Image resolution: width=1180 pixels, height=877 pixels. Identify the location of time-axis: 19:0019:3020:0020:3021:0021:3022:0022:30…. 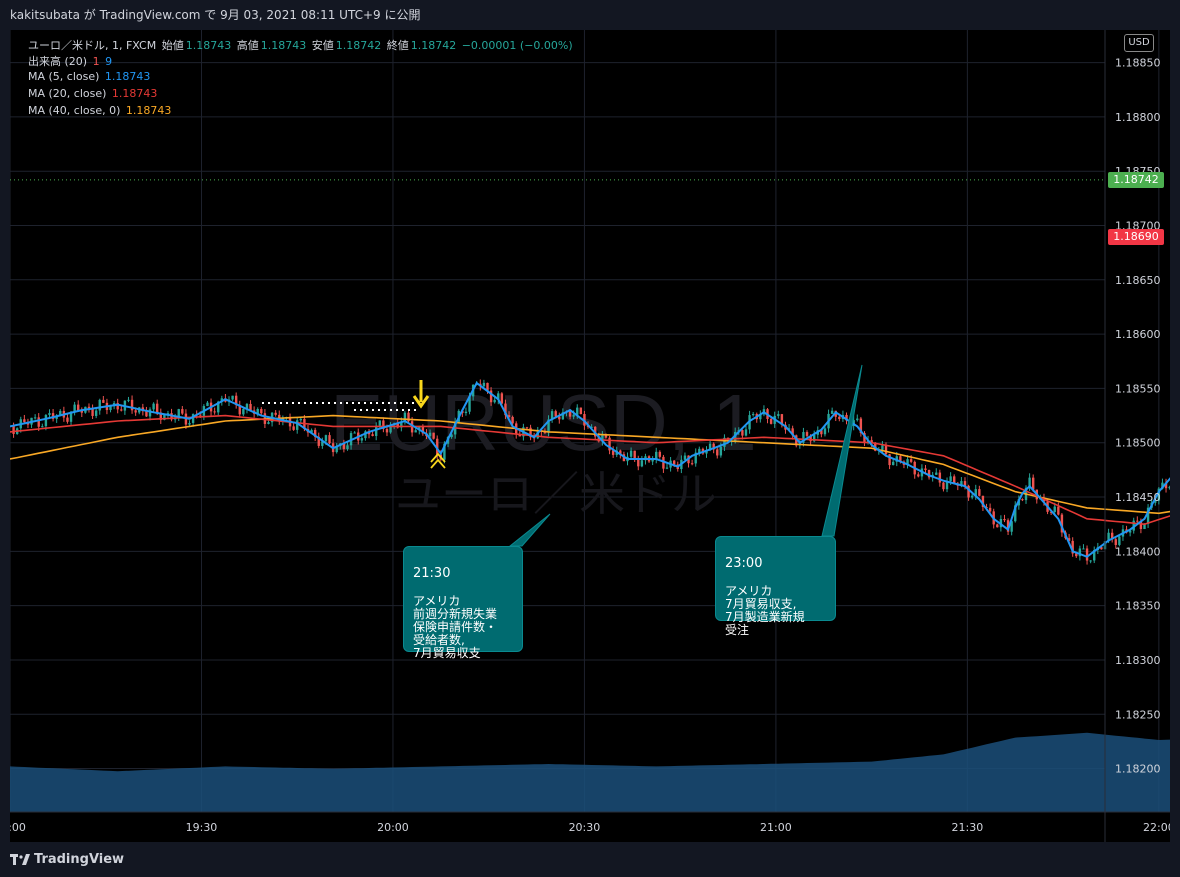
(590, 822).